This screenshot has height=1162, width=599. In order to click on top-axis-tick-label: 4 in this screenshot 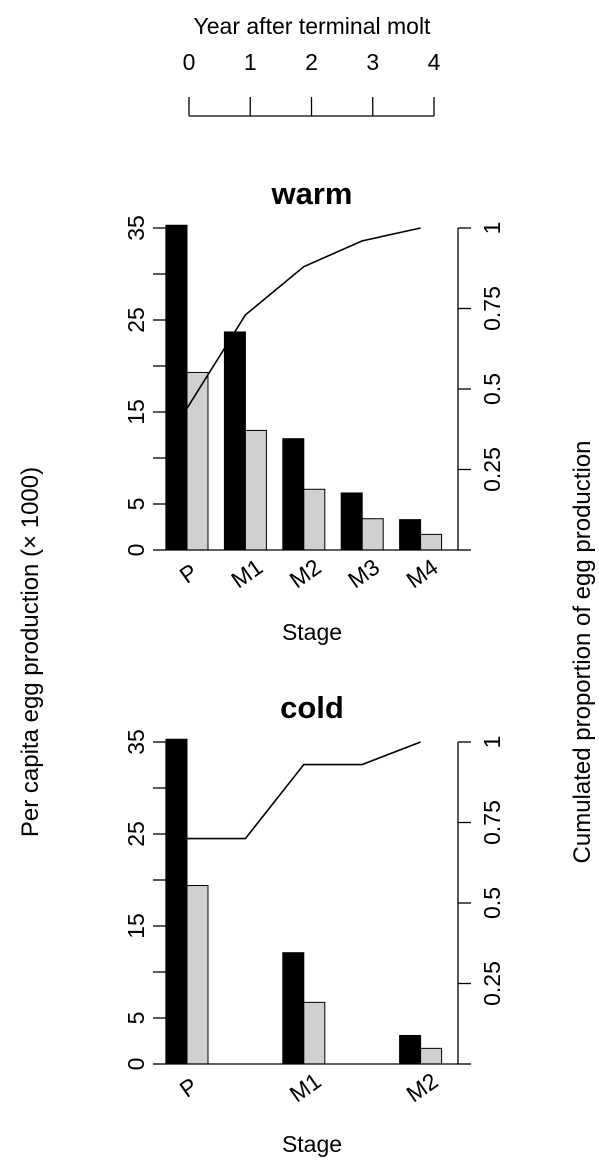, I will do `click(434, 62)`.